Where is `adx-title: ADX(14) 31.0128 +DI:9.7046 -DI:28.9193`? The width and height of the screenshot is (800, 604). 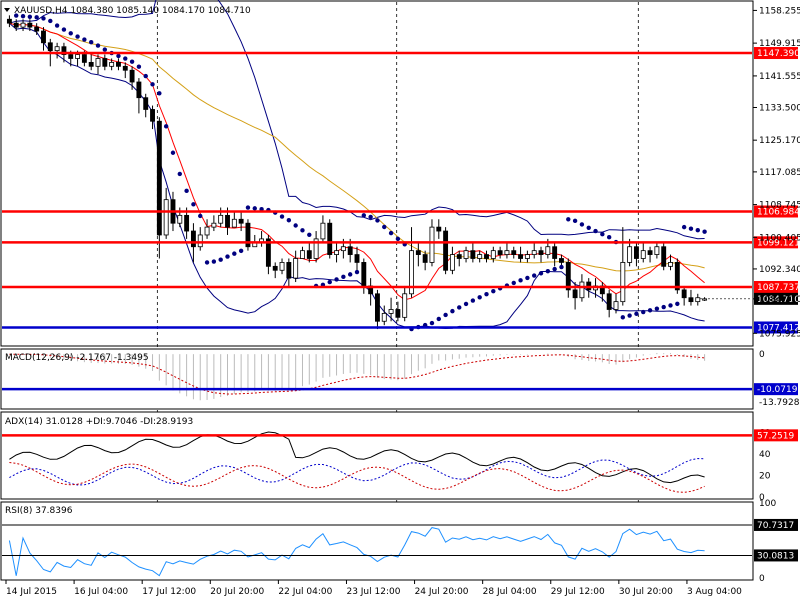
adx-title: ADX(14) 31.0128 +DI:9.7046 -DI:28.9193 is located at coordinates (99, 422).